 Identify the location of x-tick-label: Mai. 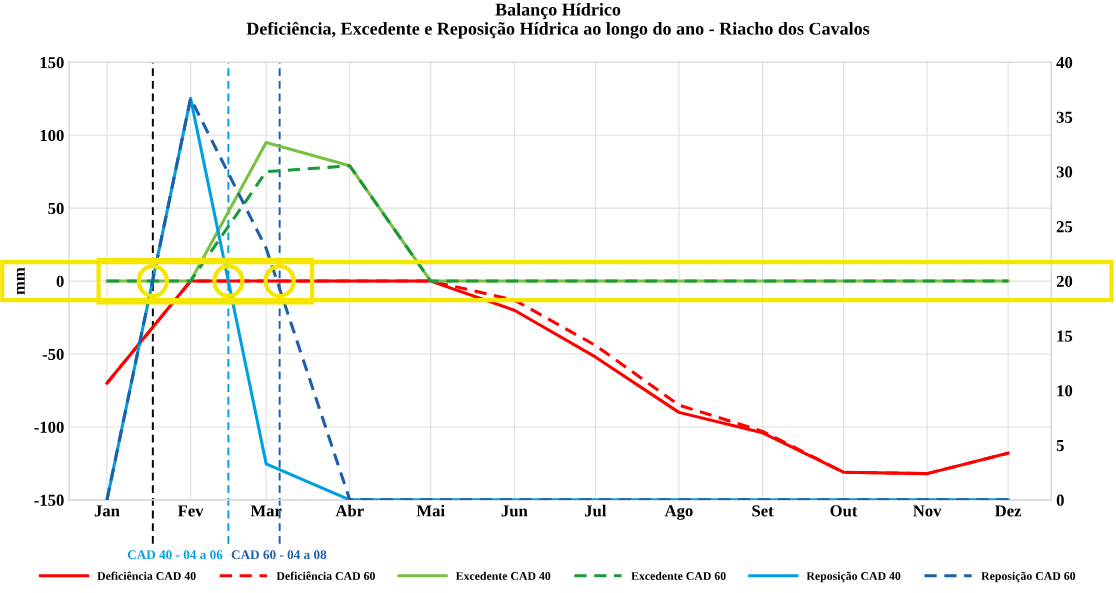
(430, 510).